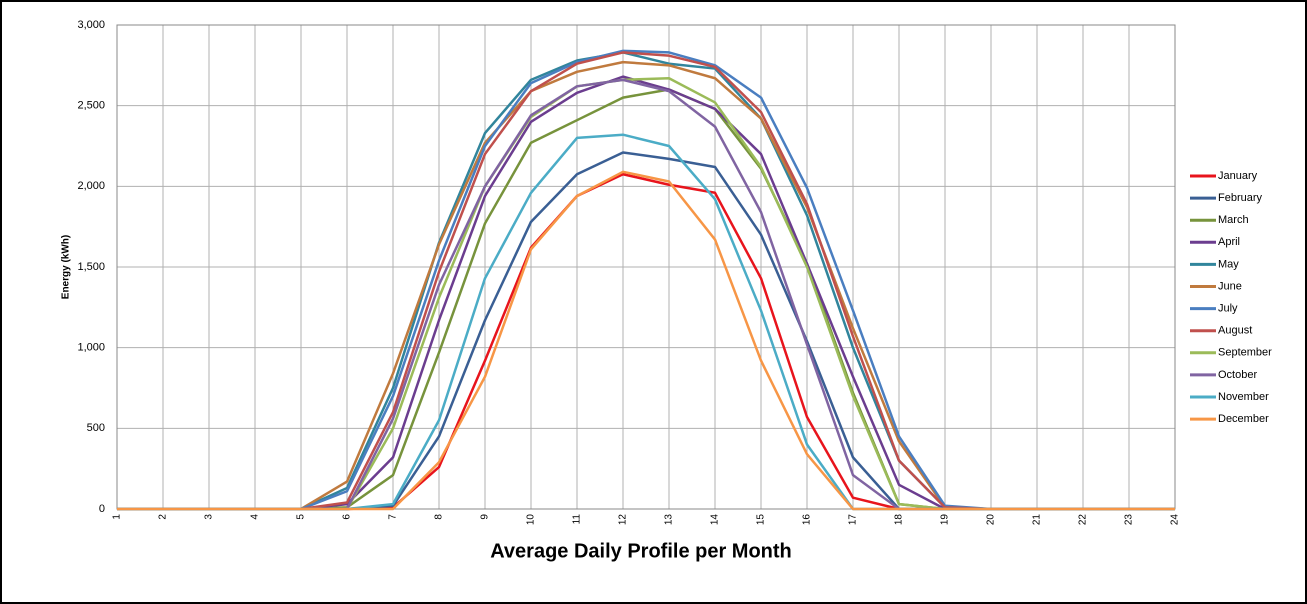  What do you see at coordinates (1240, 198) in the screenshot?
I see `legend-label: February` at bounding box center [1240, 198].